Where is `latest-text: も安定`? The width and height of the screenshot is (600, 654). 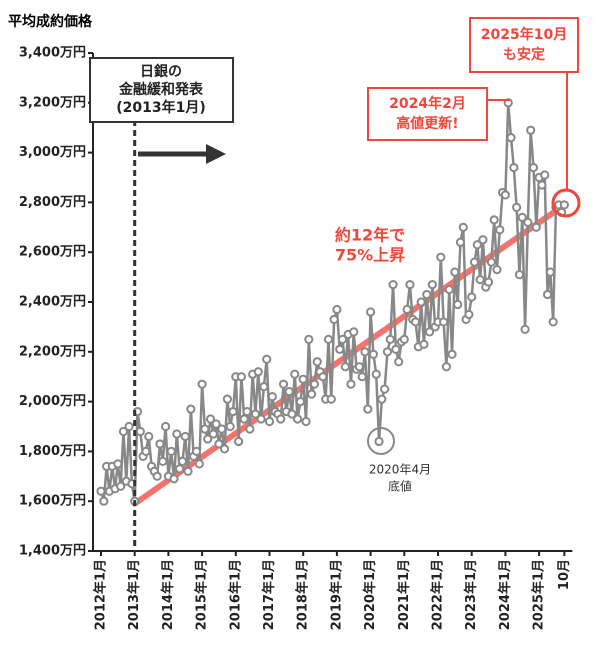
latest-text: も安定 is located at coordinates (524, 54).